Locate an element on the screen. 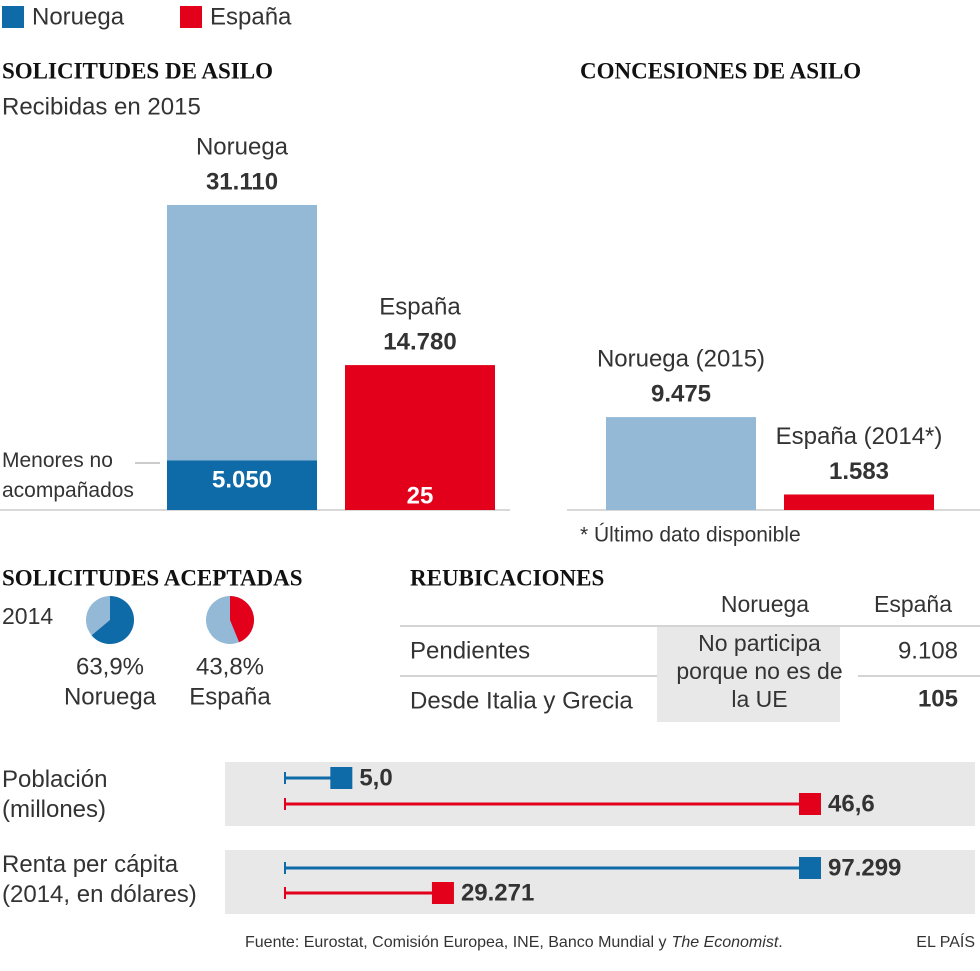  pie-category-label: España is located at coordinates (230, 696).